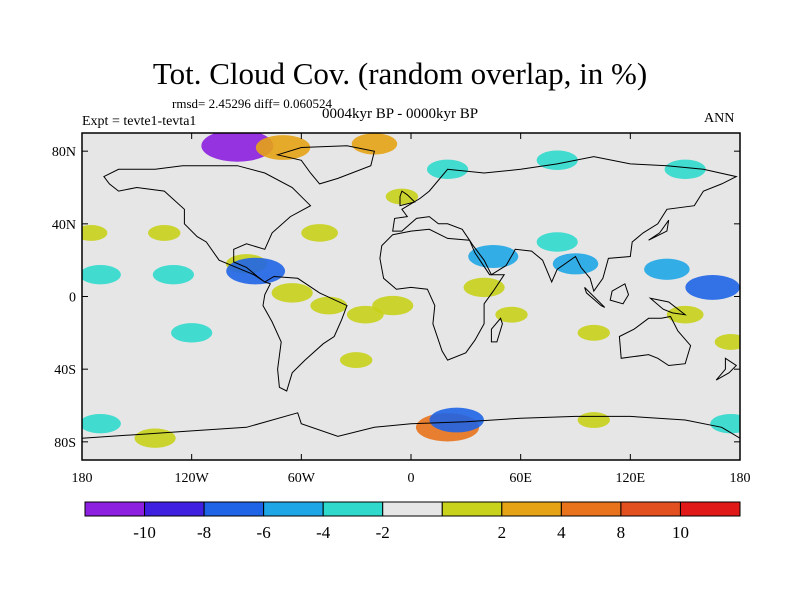 This screenshot has width=800, height=600. I want to click on coastline-eurasia, so click(565, 224).